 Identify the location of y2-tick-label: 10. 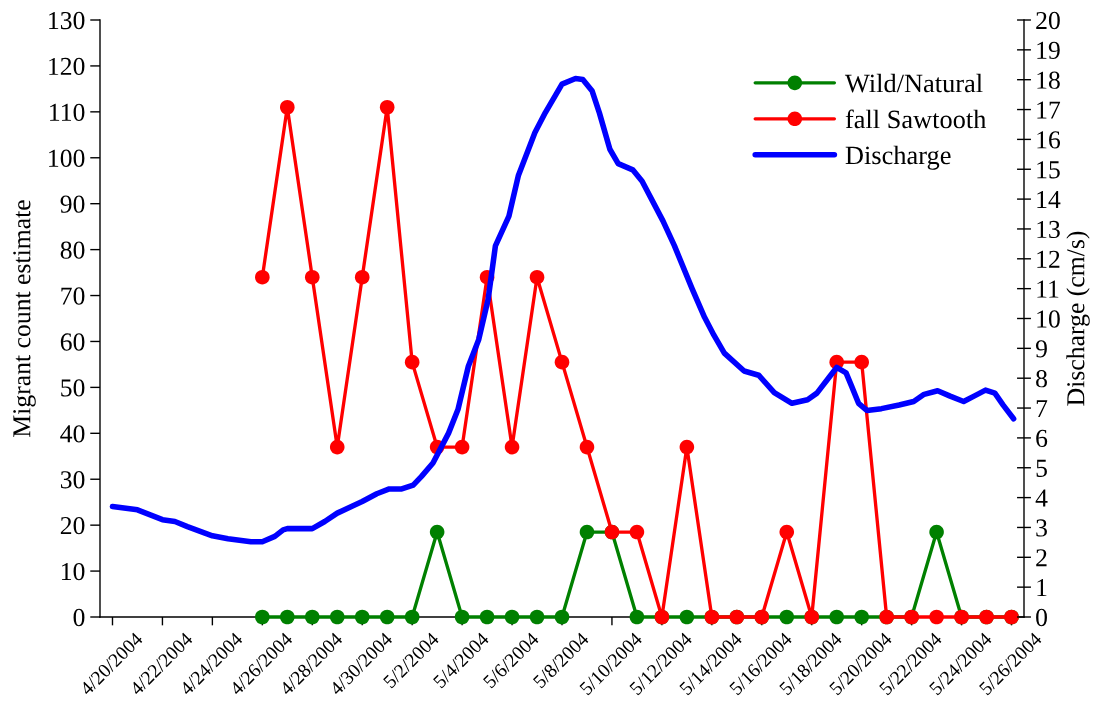
(1048, 319).